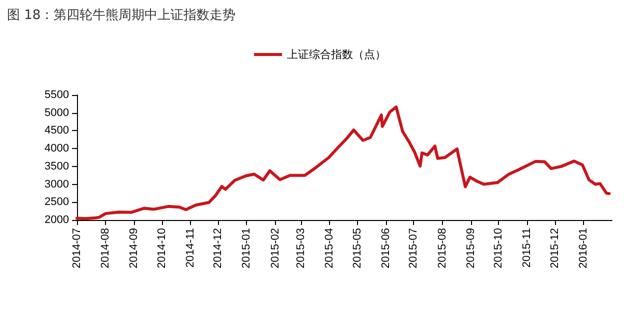  What do you see at coordinates (106, 248) in the screenshot?
I see `x-tick-label: 2014-08` at bounding box center [106, 248].